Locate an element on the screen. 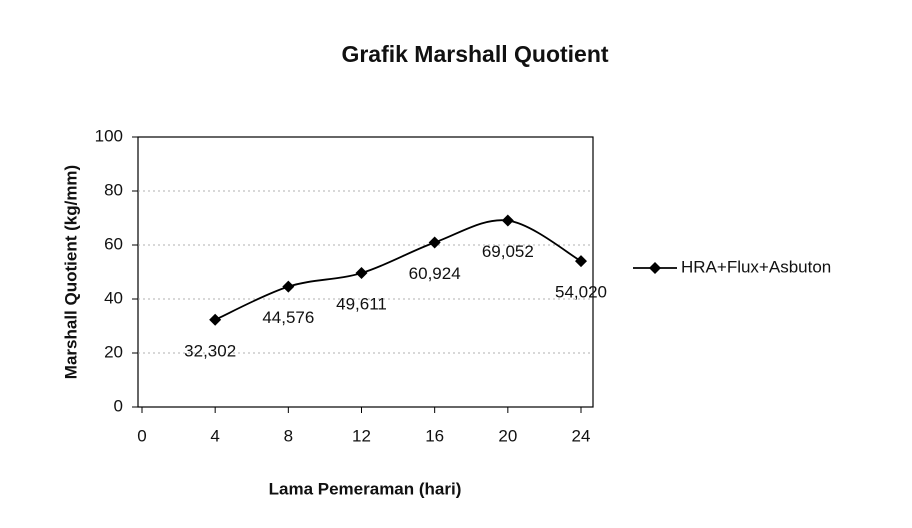 Image resolution: width=912 pixels, height=528 pixels. x-tick-label: 24 is located at coordinates (581, 435).